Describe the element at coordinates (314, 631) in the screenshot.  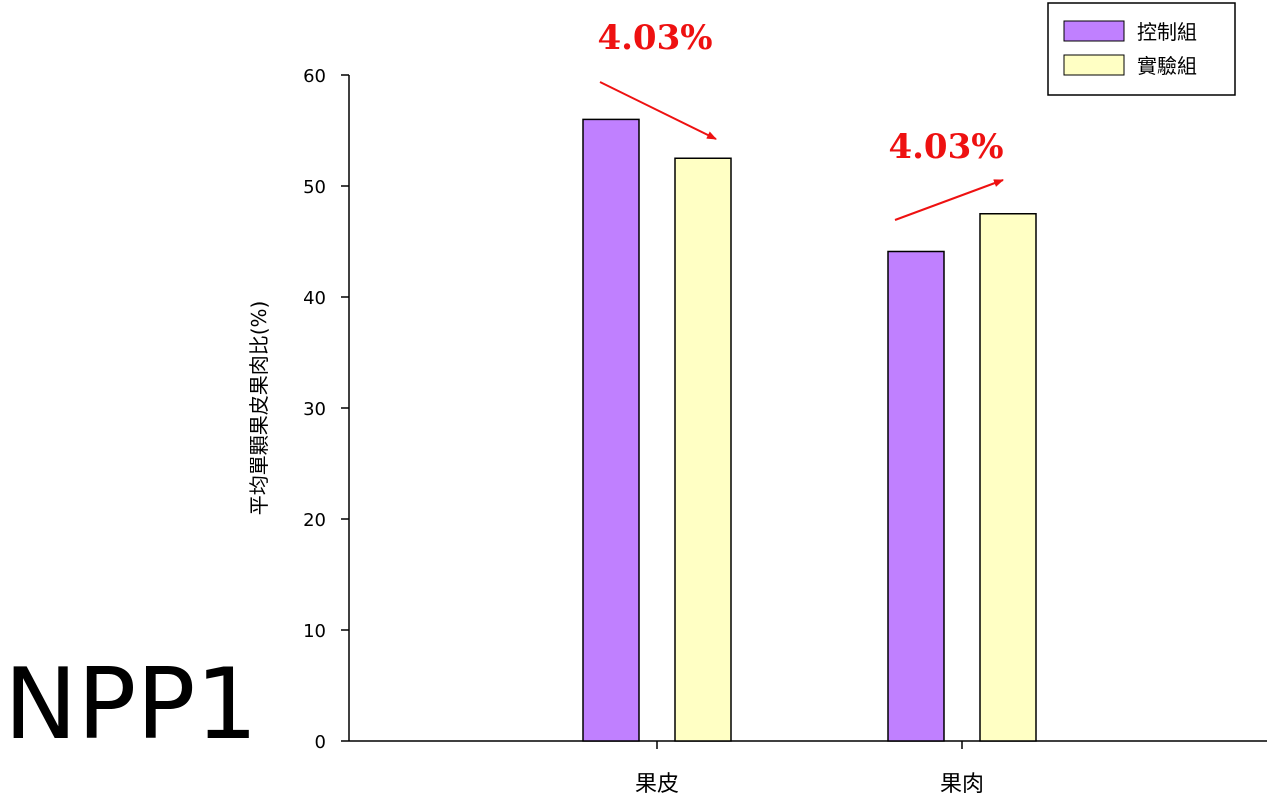
I see `y-tick-label: 10` at that location.